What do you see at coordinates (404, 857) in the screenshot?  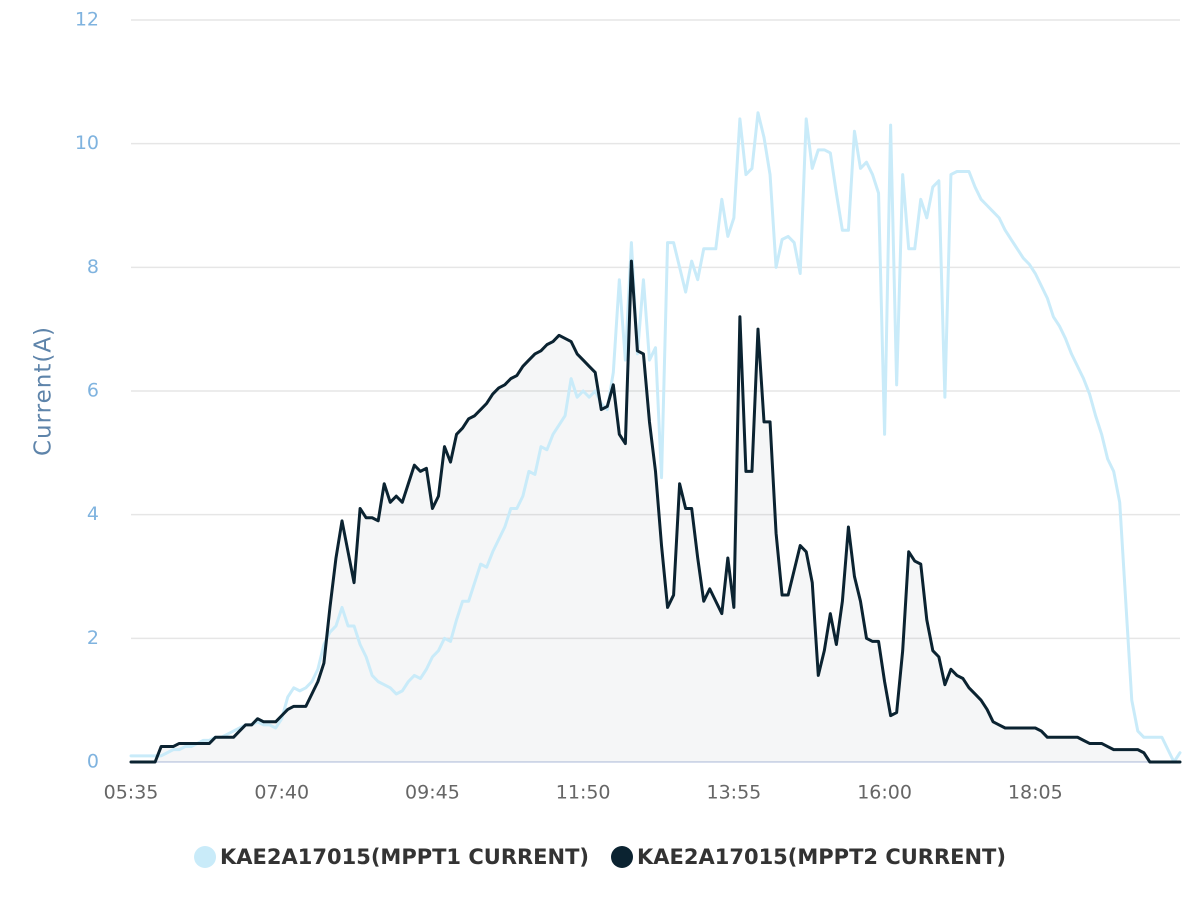 I see `legend-text: KAE2A17015(MPPT1 CURRENT)` at bounding box center [404, 857].